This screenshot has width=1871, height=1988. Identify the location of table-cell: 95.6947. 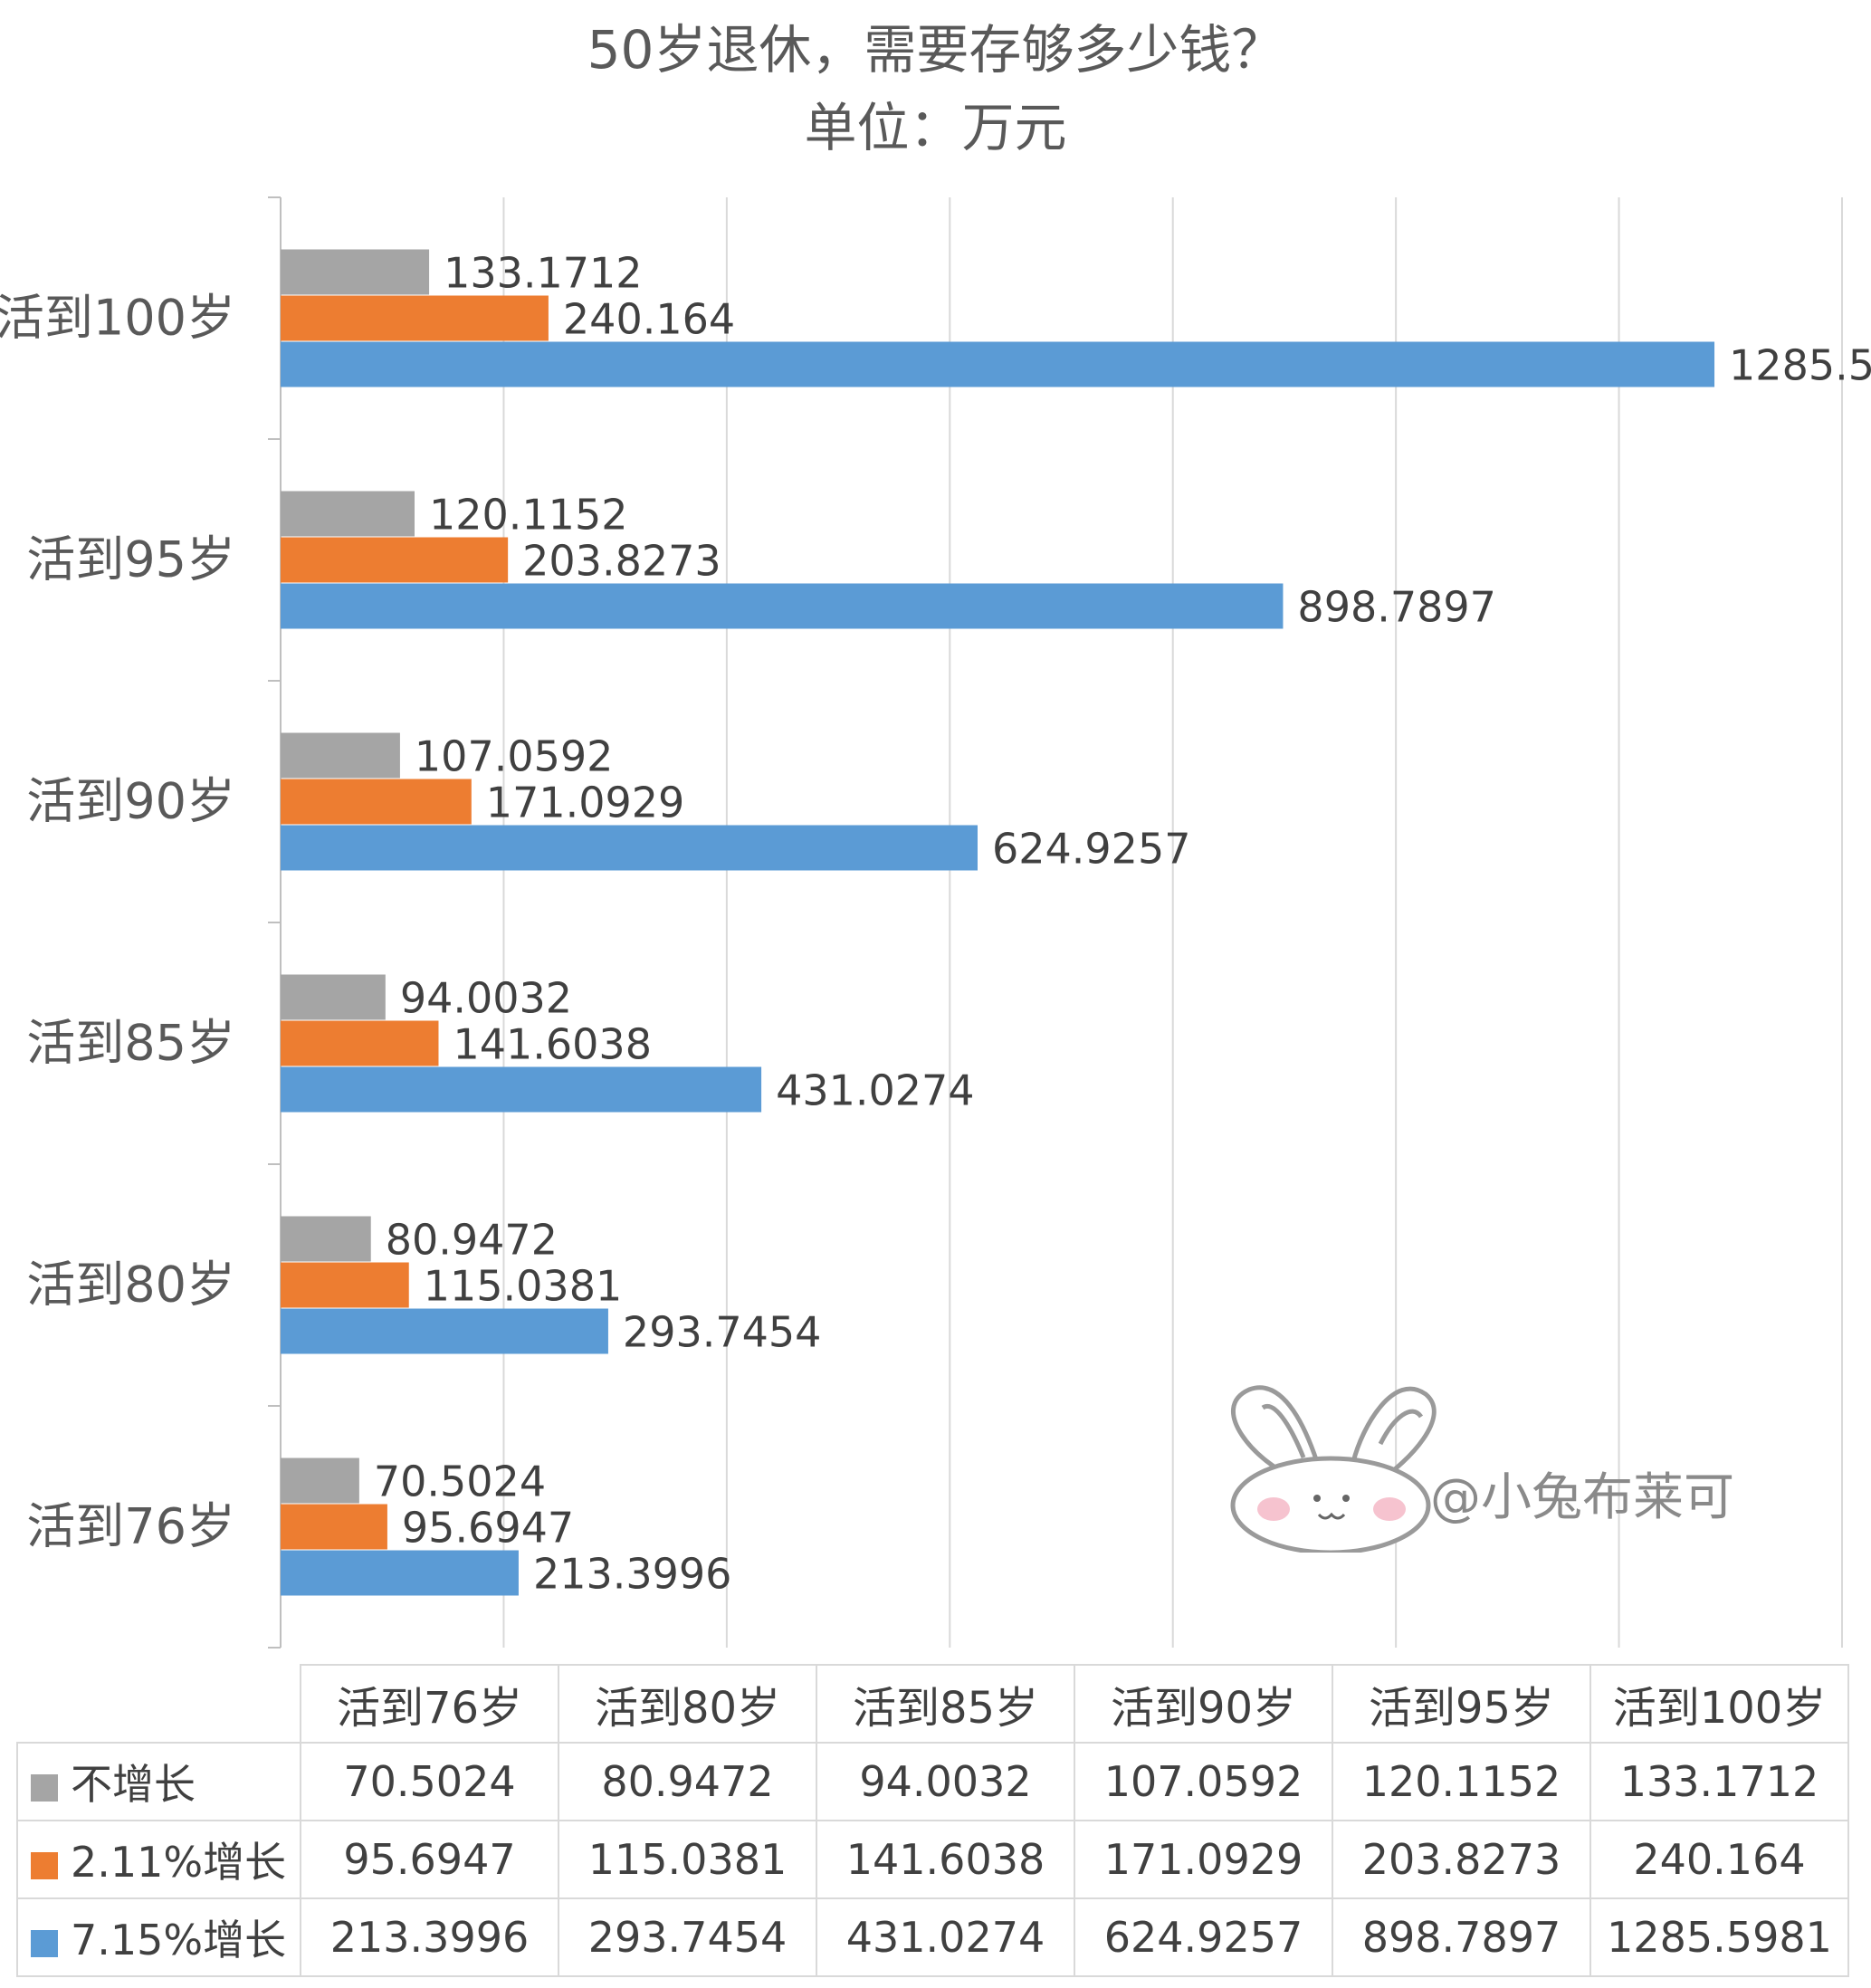
(429, 1859).